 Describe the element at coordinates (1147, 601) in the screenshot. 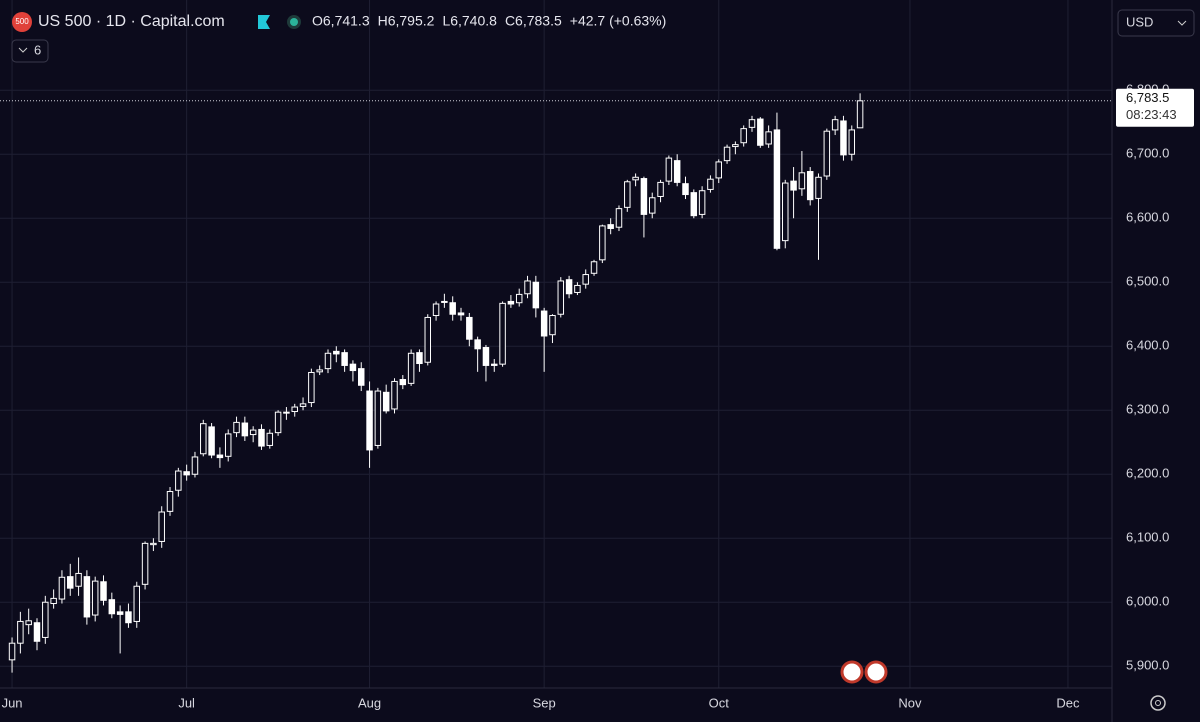

I see `y-tick-label: 6,000.0` at that location.